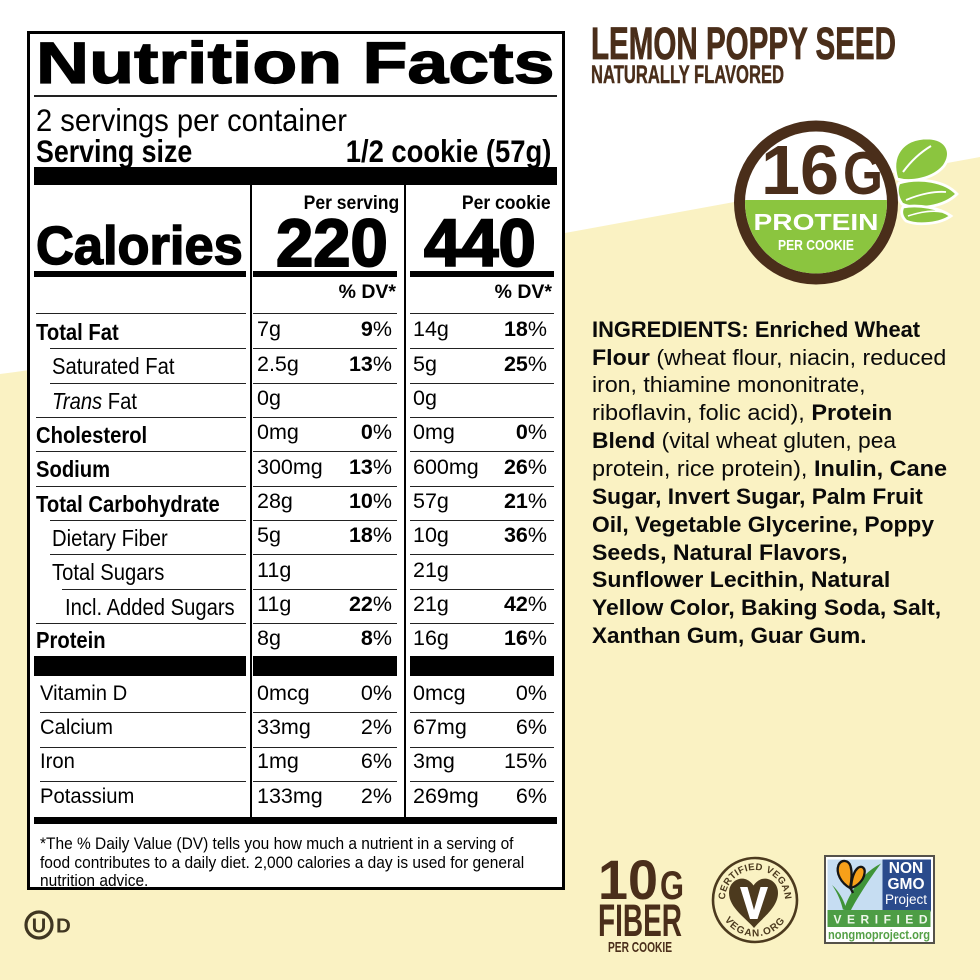  What do you see at coordinates (687, 75) in the screenshot?
I see `svg-text: NATURALLY FLAVORED` at bounding box center [687, 75].